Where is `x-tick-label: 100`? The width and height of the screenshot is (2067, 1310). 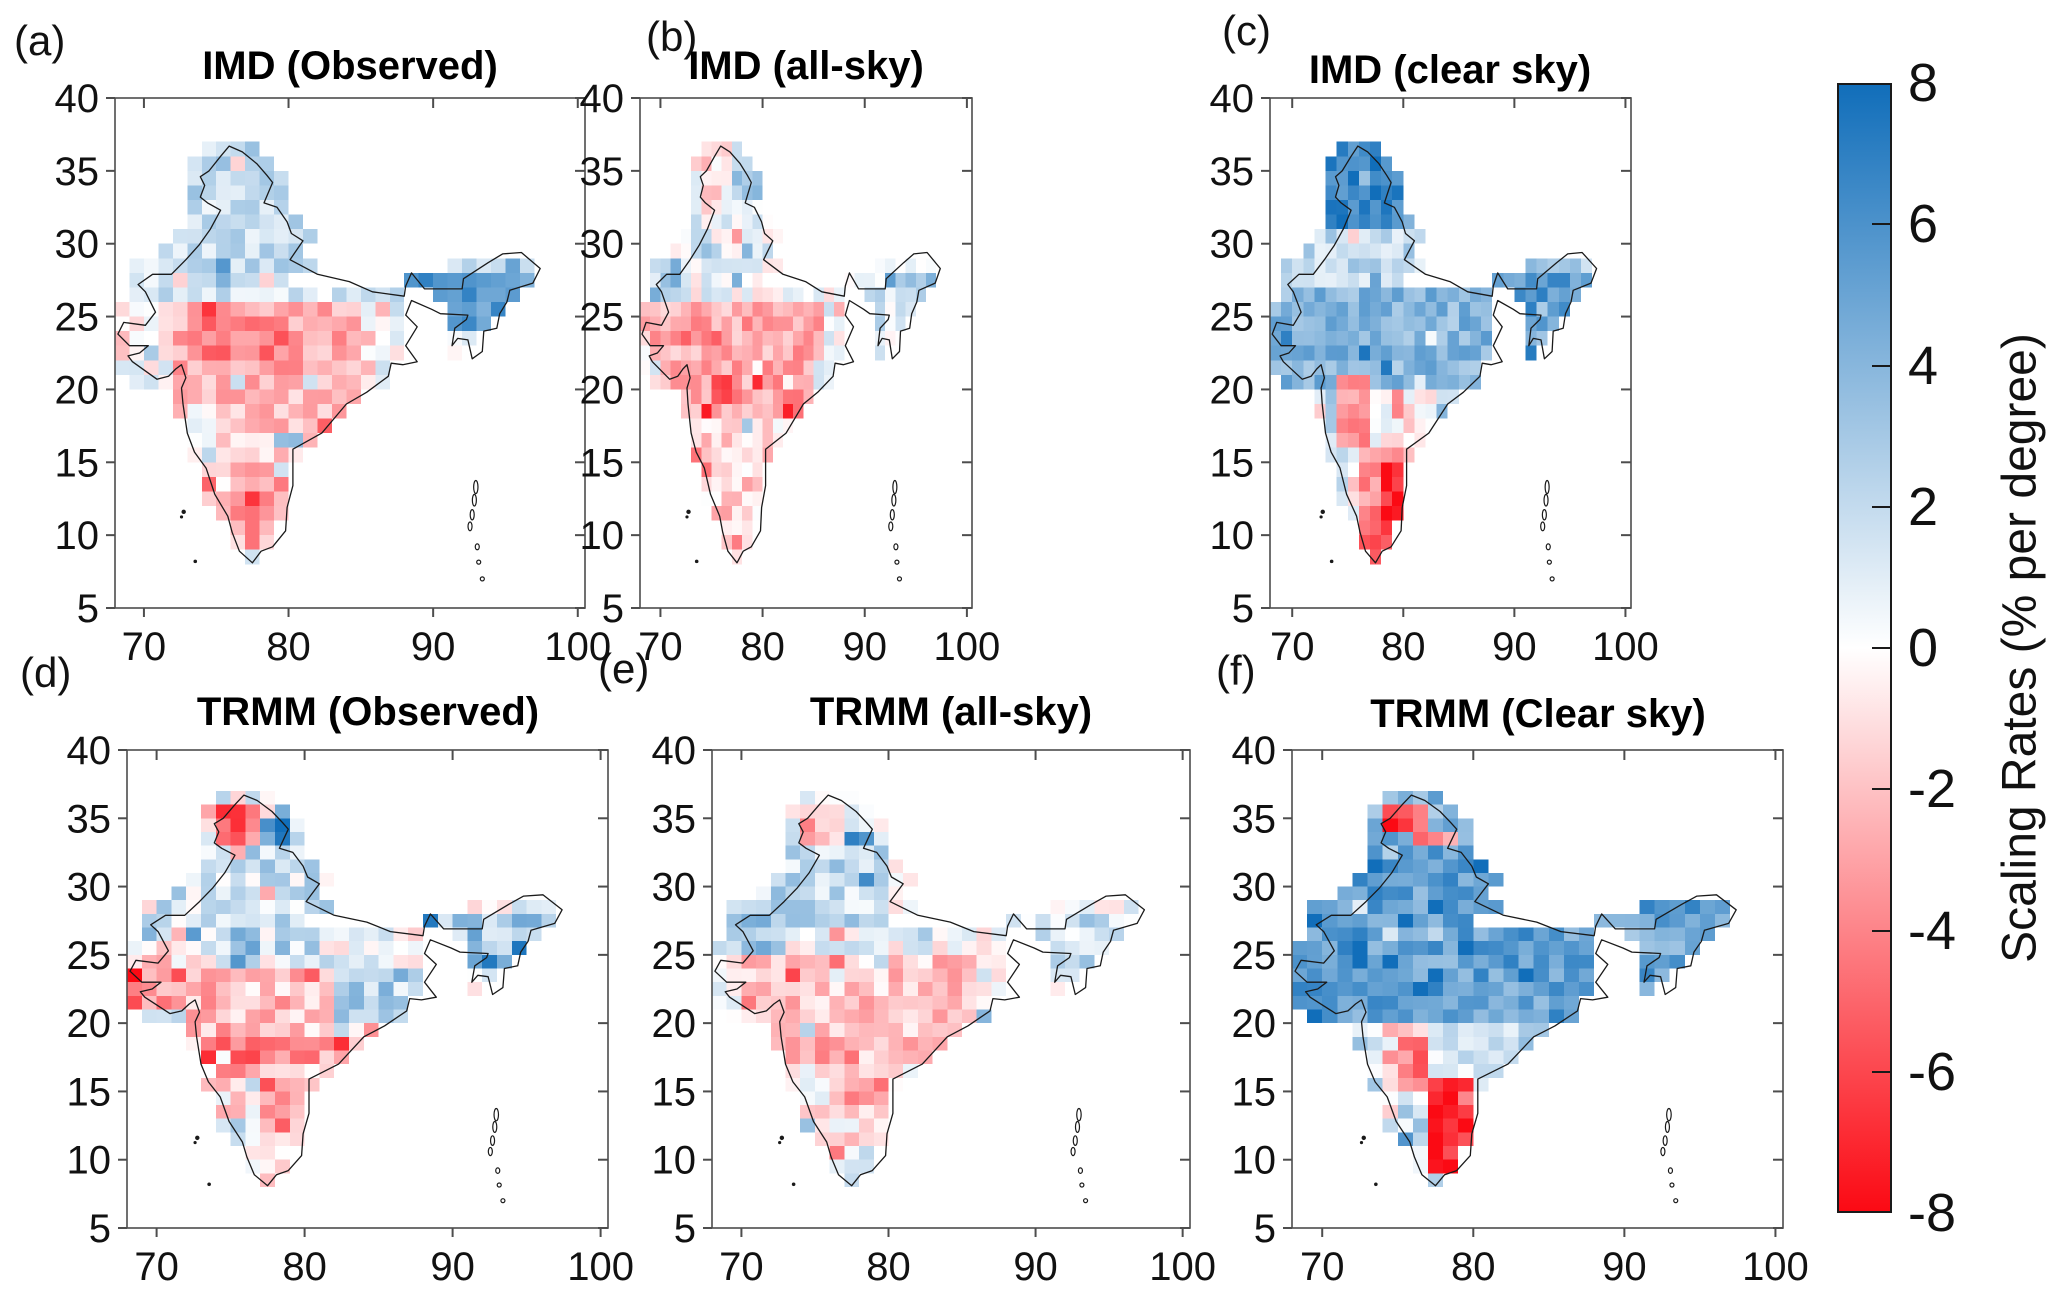
x-tick-label: 100 is located at coordinates (1182, 1266).